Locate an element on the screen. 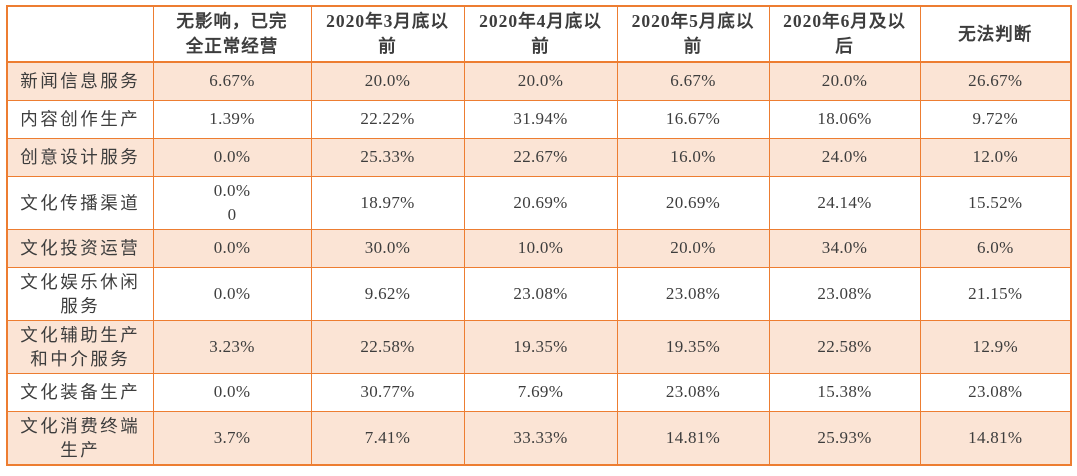 The width and height of the screenshot is (1077, 476). row-header: 内容创作生产 is located at coordinates (80, 119).